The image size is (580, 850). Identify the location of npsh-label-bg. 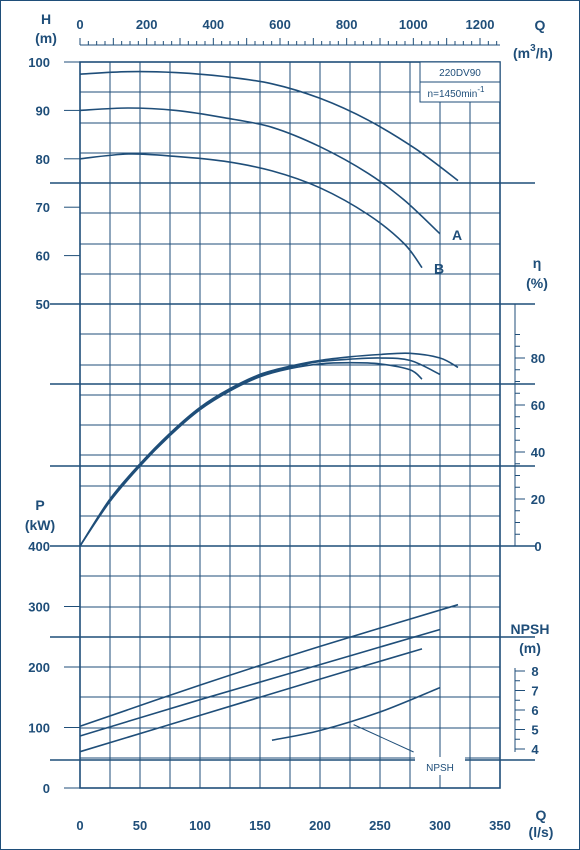
(440, 766).